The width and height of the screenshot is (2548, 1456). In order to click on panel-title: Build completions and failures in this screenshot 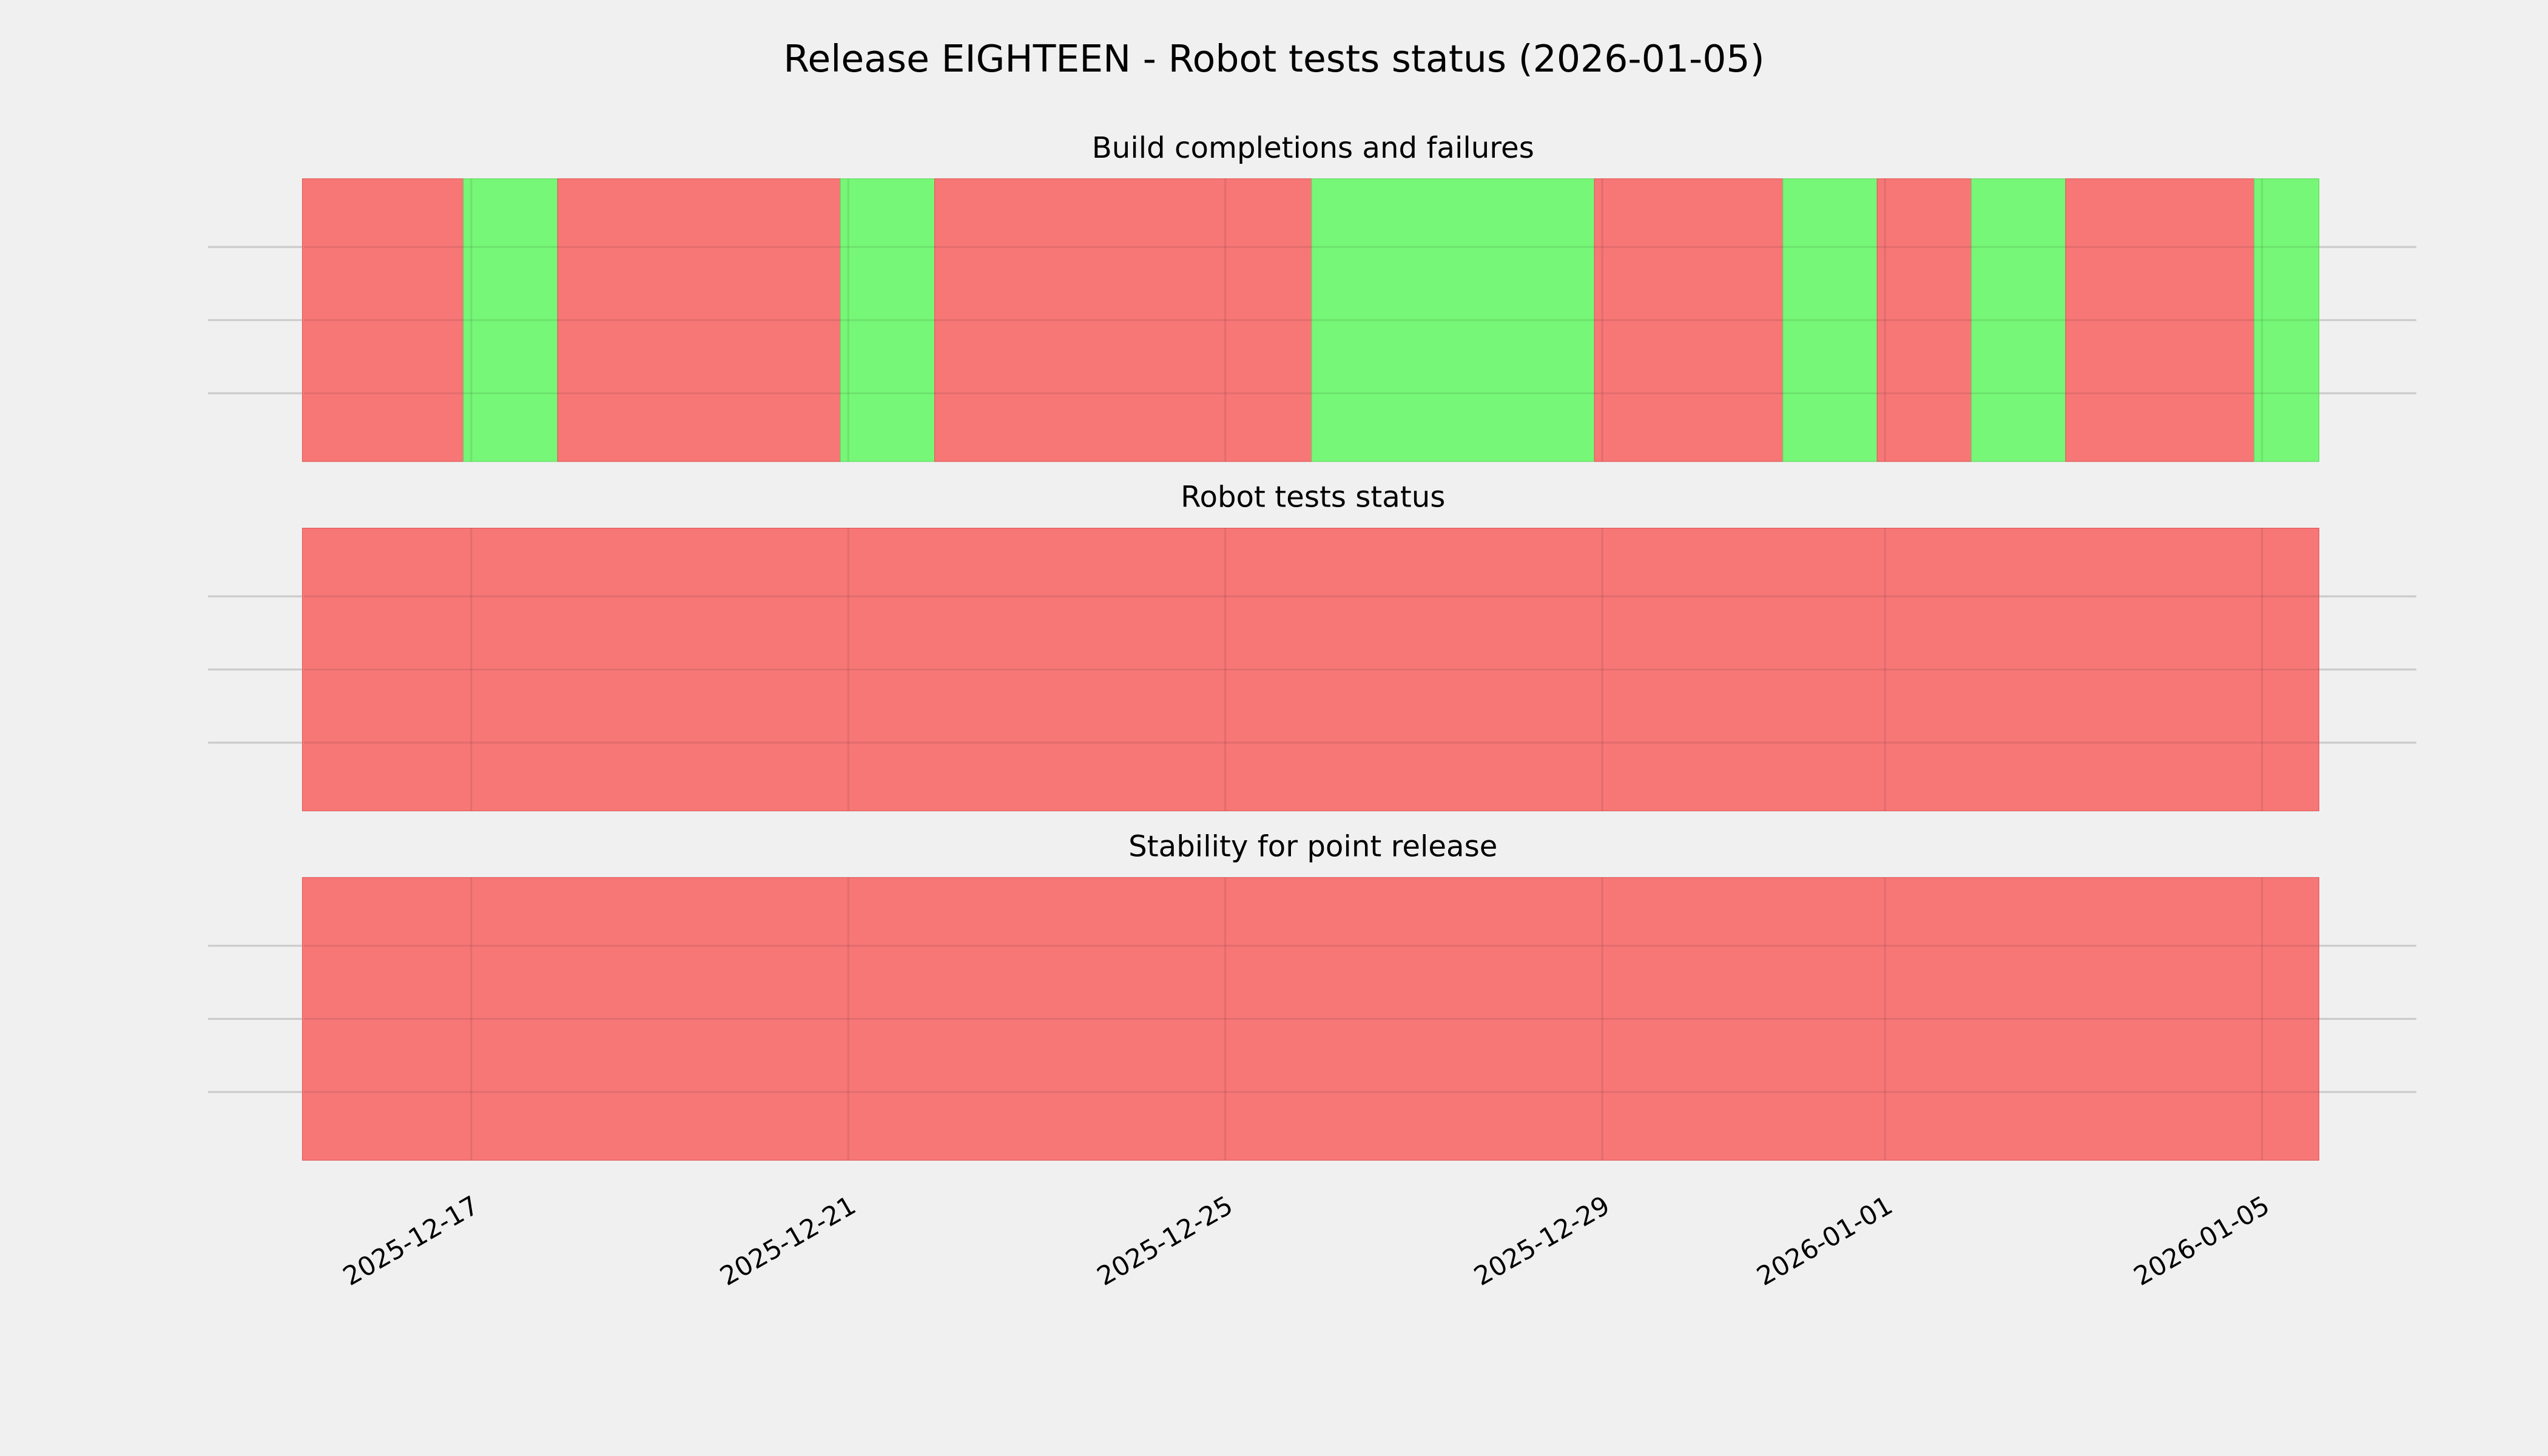, I will do `click(1313, 148)`.